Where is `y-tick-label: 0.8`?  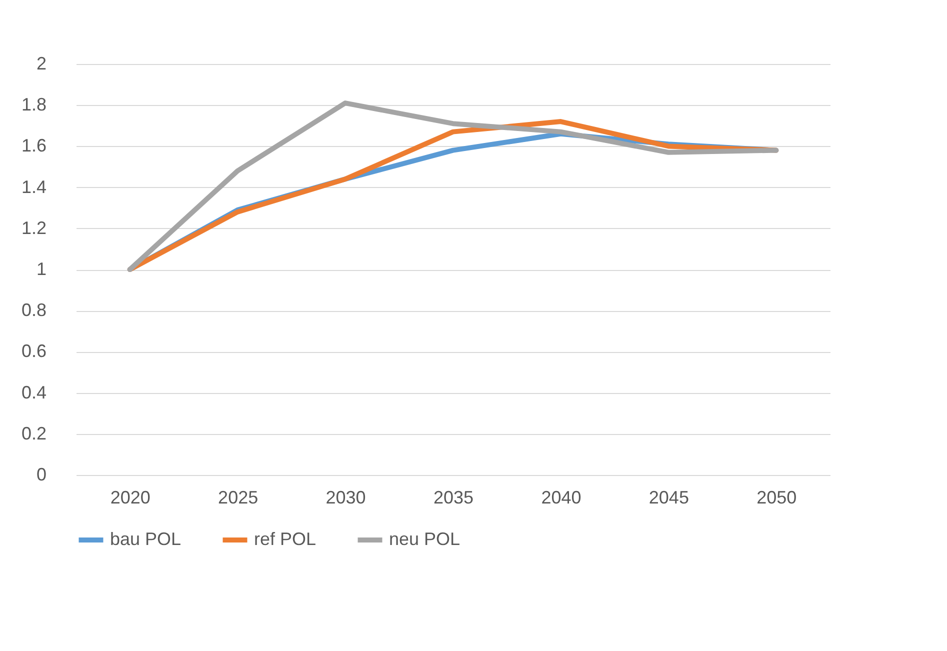
y-tick-label: 0.8 is located at coordinates (33, 310).